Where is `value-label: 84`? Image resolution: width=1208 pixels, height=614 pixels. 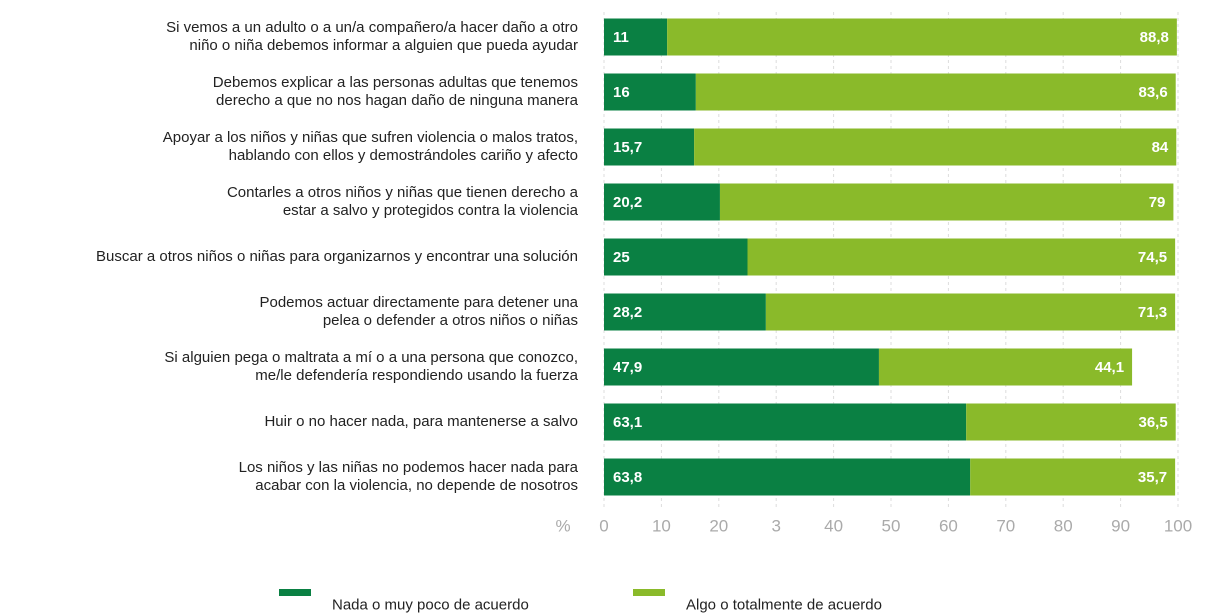
value-label: 84 is located at coordinates (1160, 147).